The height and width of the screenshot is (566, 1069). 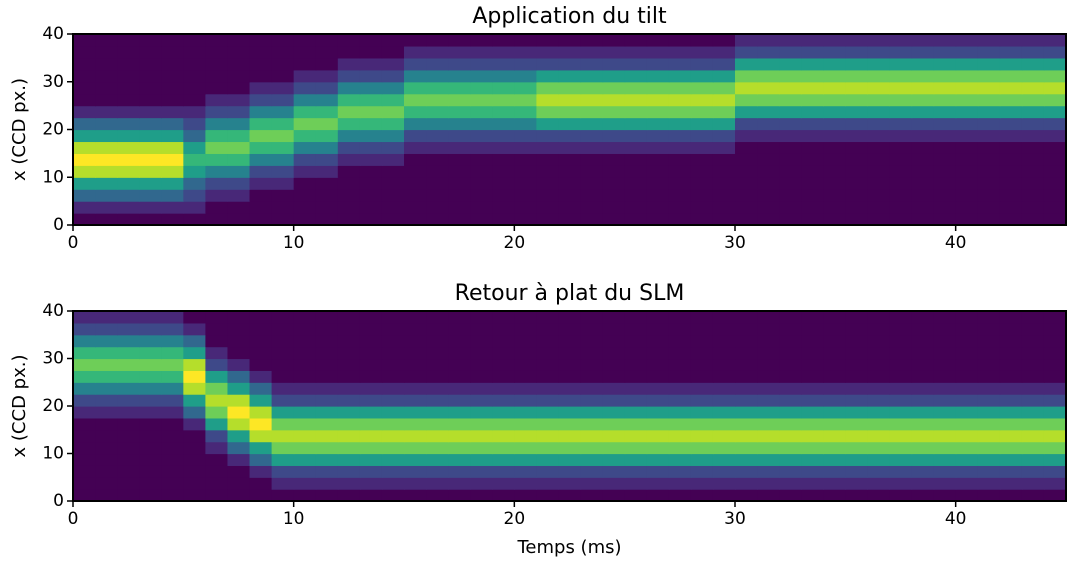 What do you see at coordinates (570, 293) in the screenshot?
I see `chart-title: Retour à plat du SLM` at bounding box center [570, 293].